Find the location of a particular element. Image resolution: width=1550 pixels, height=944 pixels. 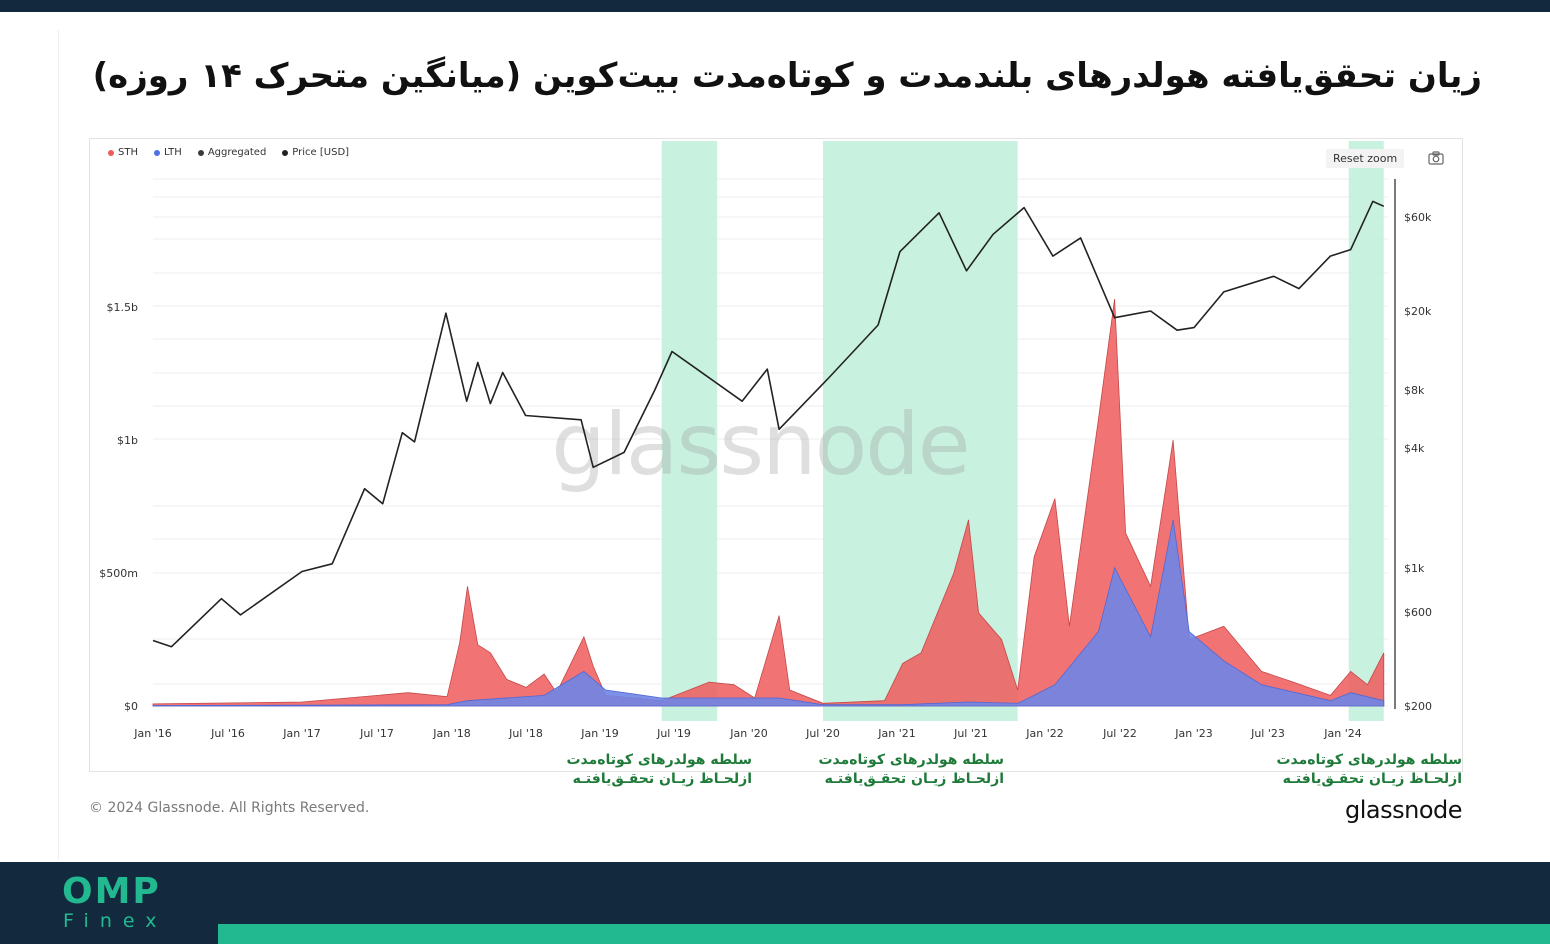

footer-accent-bar is located at coordinates (884, 934).